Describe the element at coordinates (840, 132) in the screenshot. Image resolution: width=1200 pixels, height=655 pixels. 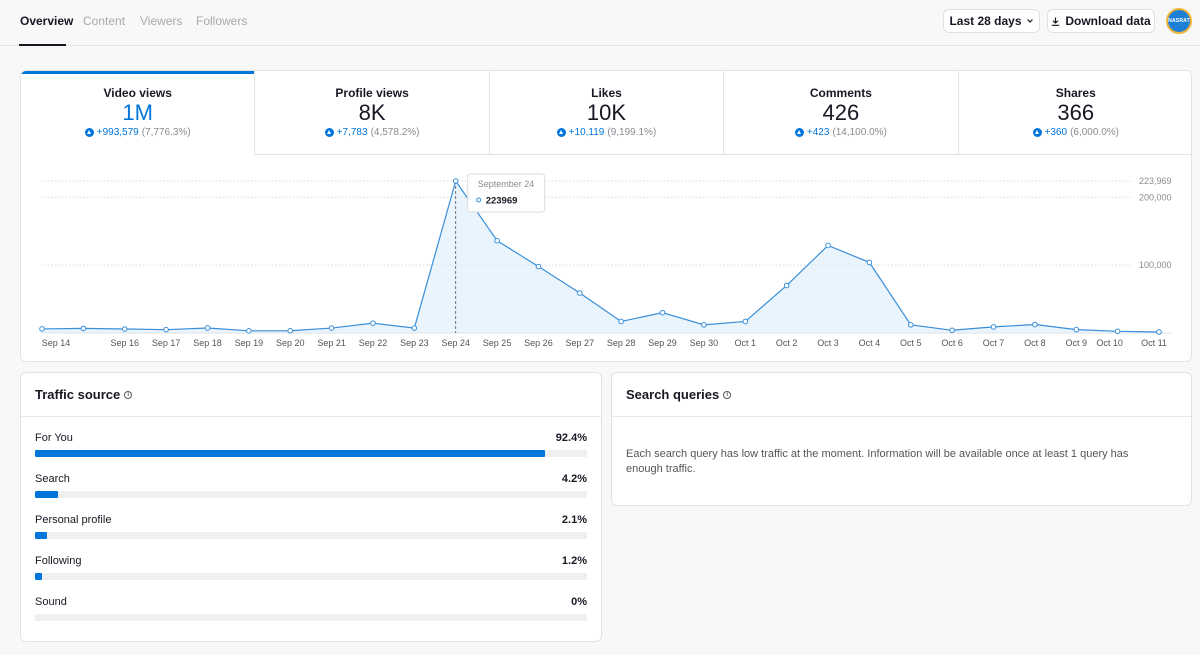
I see `metric-delta: +423 (14,100.0%)` at that location.